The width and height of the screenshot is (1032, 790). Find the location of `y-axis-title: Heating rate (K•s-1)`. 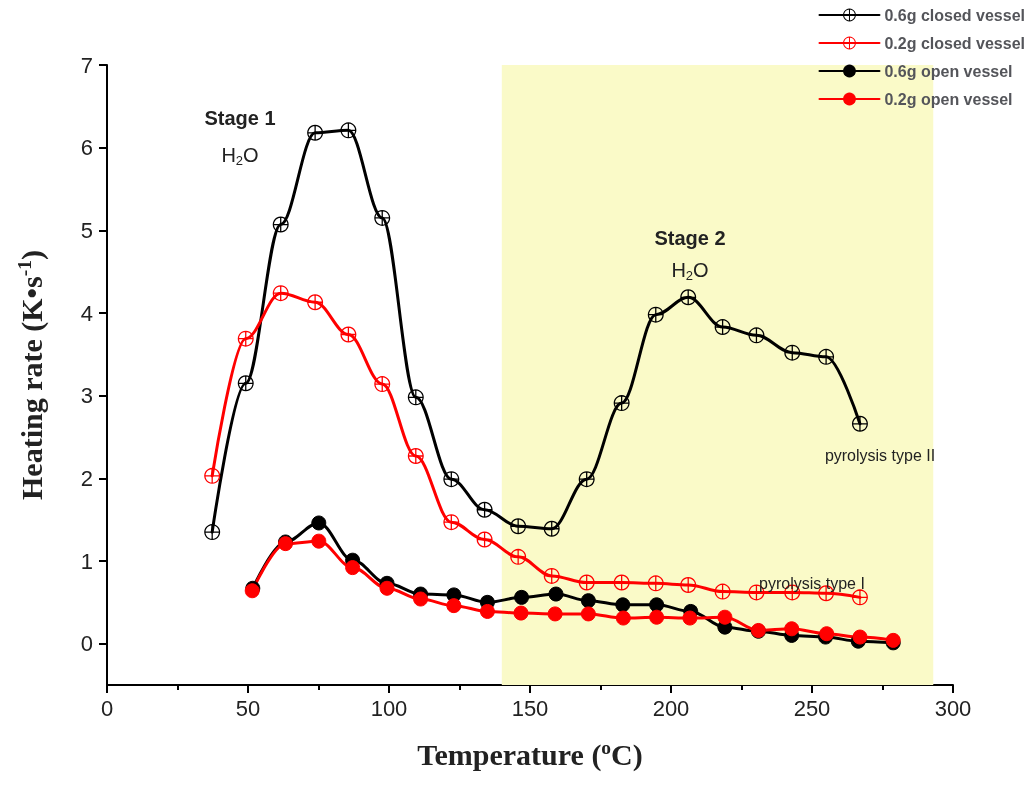

y-axis-title: Heating rate (K•s-1) is located at coordinates (31, 375).